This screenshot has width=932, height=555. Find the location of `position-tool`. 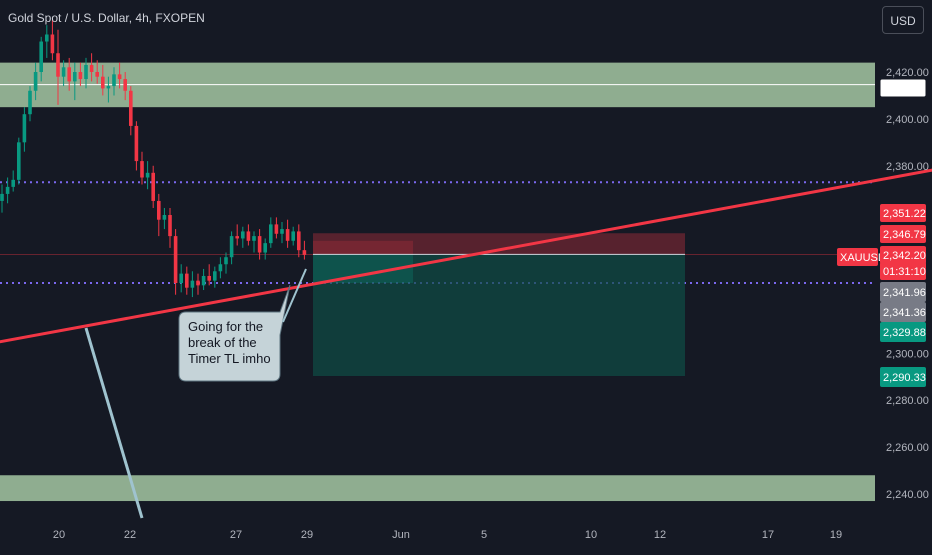

position-tool is located at coordinates (499, 305).